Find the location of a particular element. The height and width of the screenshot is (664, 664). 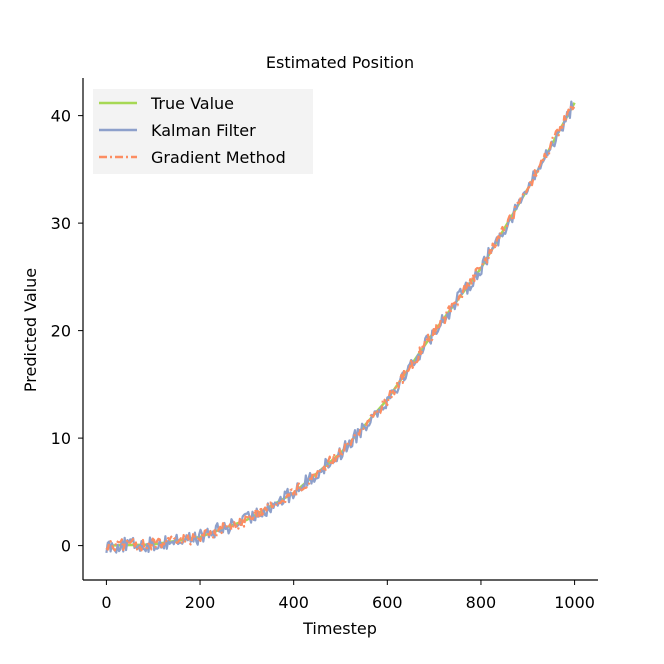

x-ticks: 0 200 400 600 800 1000 is located at coordinates (348, 596).